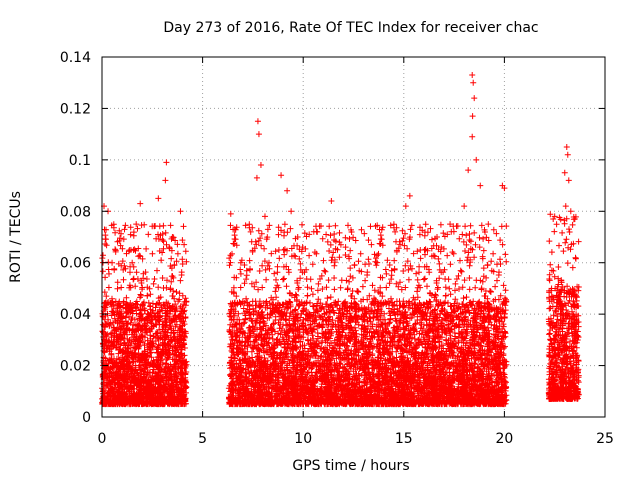 The width and height of the screenshot is (640, 480). Describe the element at coordinates (202, 439) in the screenshot. I see `x-tick-label: 5` at that location.